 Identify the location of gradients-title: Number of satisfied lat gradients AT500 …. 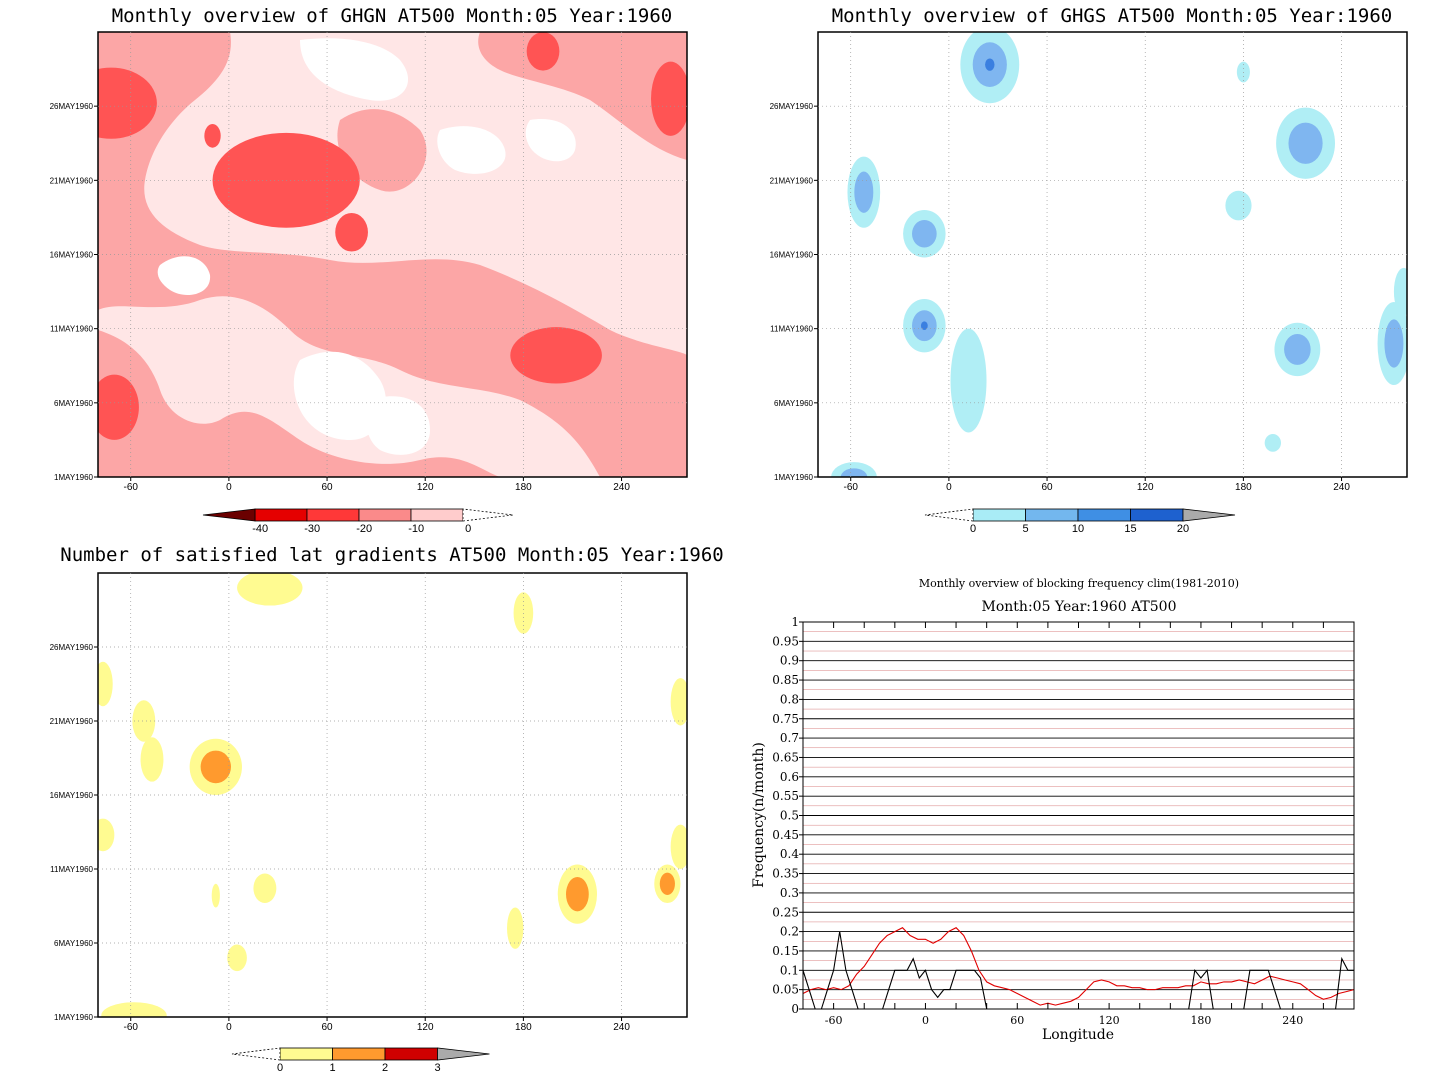
(391, 555).